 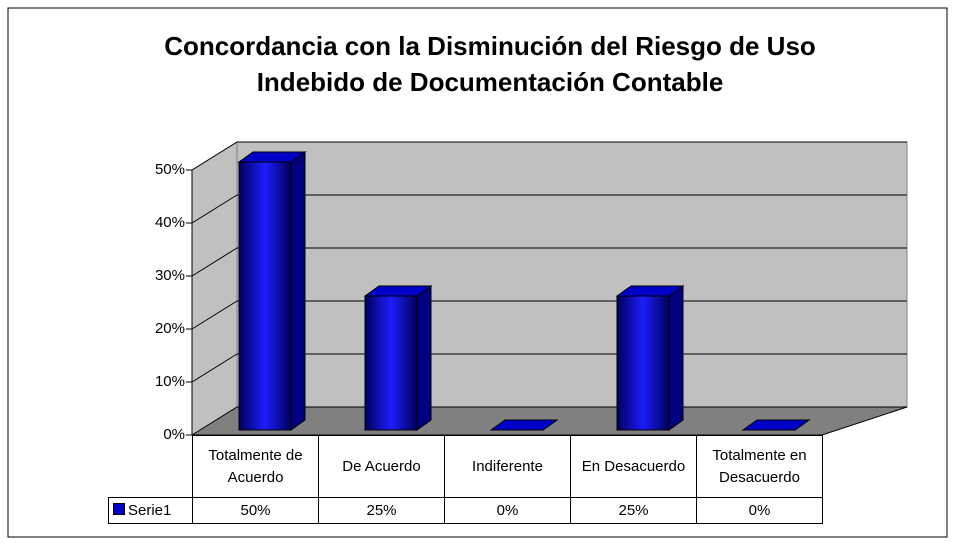 What do you see at coordinates (170, 275) in the screenshot?
I see `y-tick-label: 30%` at bounding box center [170, 275].